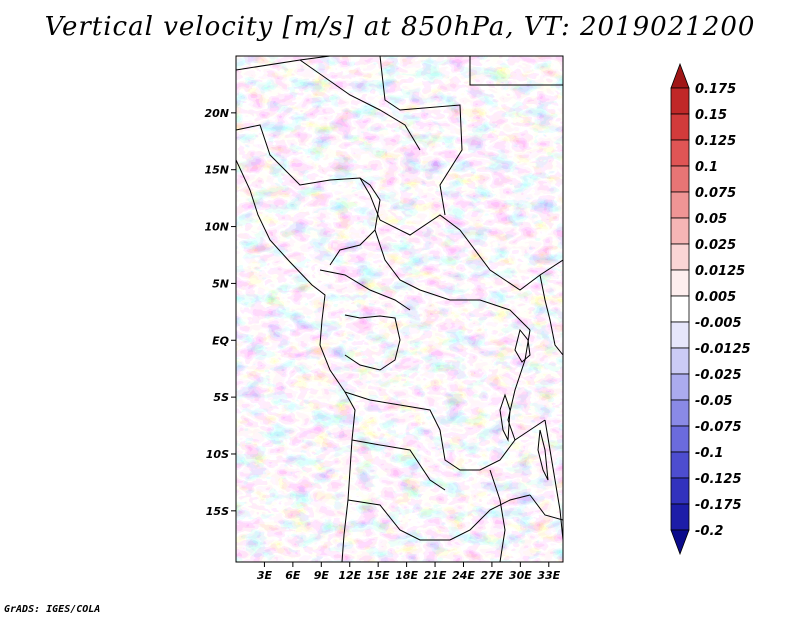  I want to click on colorbar-label: -0.025, so click(718, 375).